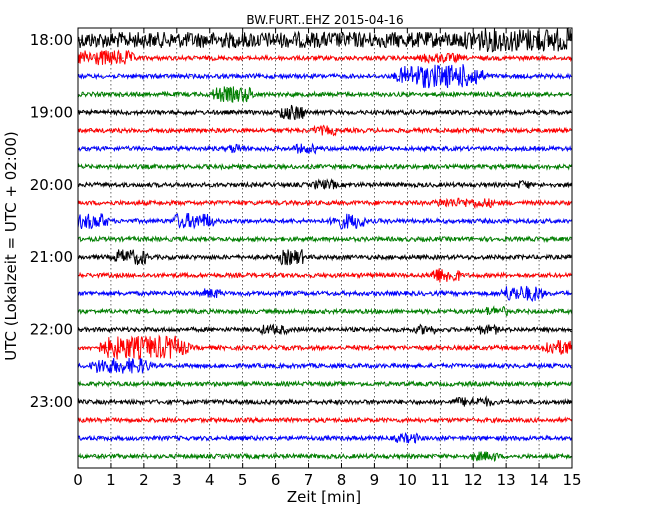 The width and height of the screenshot is (650, 520). Describe the element at coordinates (111, 480) in the screenshot. I see `x-tick-label: 1` at that location.